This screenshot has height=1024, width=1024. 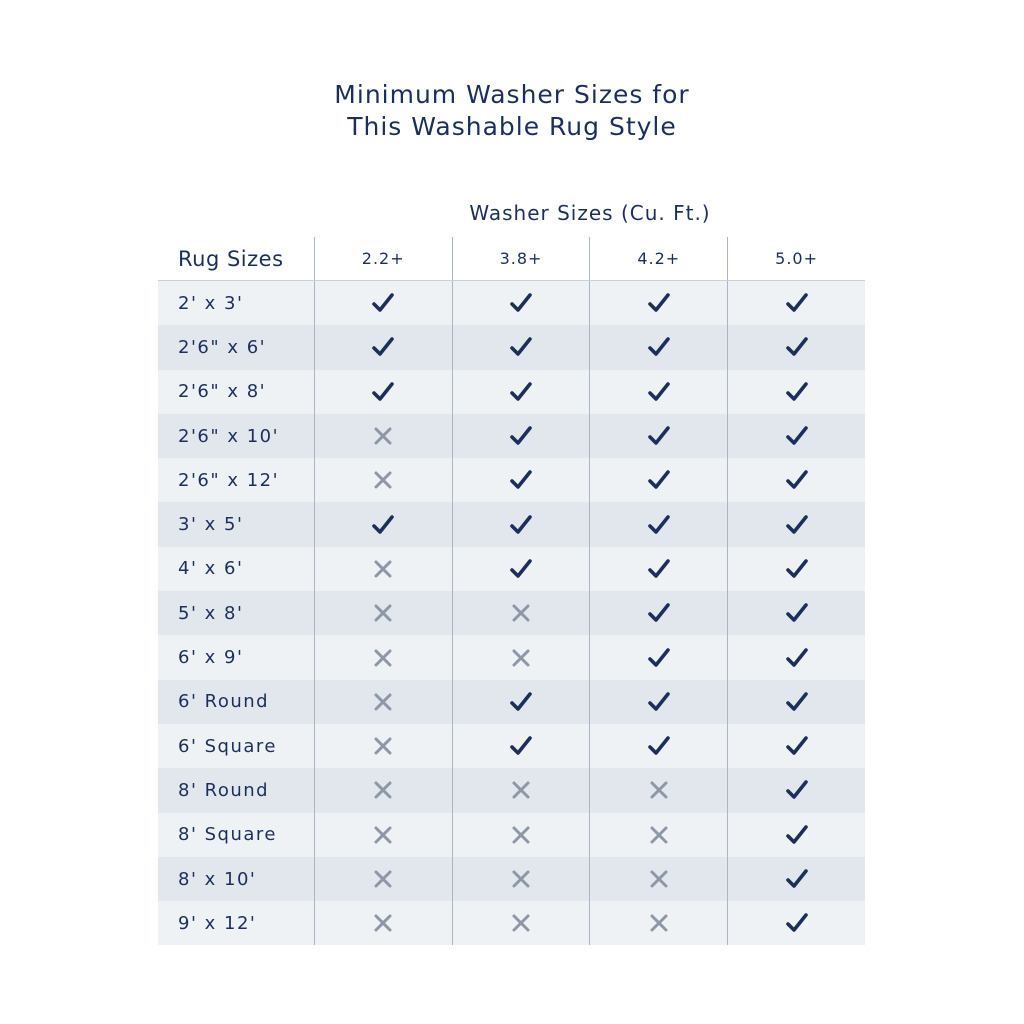 I want to click on table-row: 6' Round, so click(x=511, y=701).